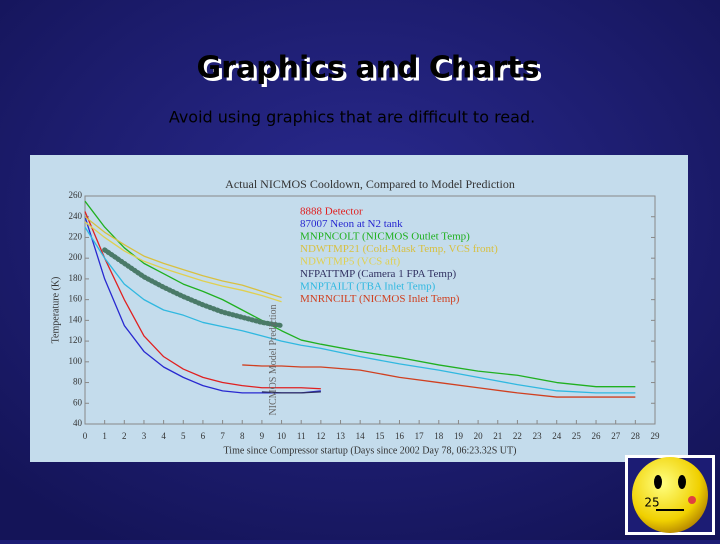 The image size is (720, 544). What do you see at coordinates (78, 423) in the screenshot?
I see `y-tick-label: 40` at bounding box center [78, 423].